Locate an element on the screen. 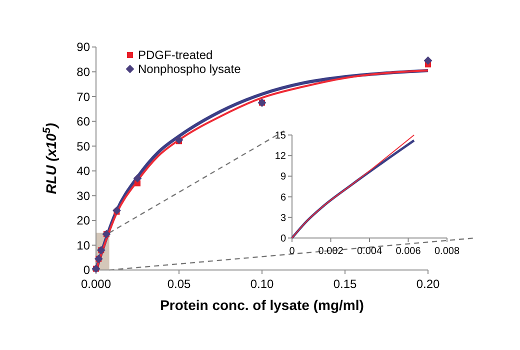 Image resolution: width=520 pixels, height=350 pixels. x-tick-label: 0.008 is located at coordinates (447, 251).